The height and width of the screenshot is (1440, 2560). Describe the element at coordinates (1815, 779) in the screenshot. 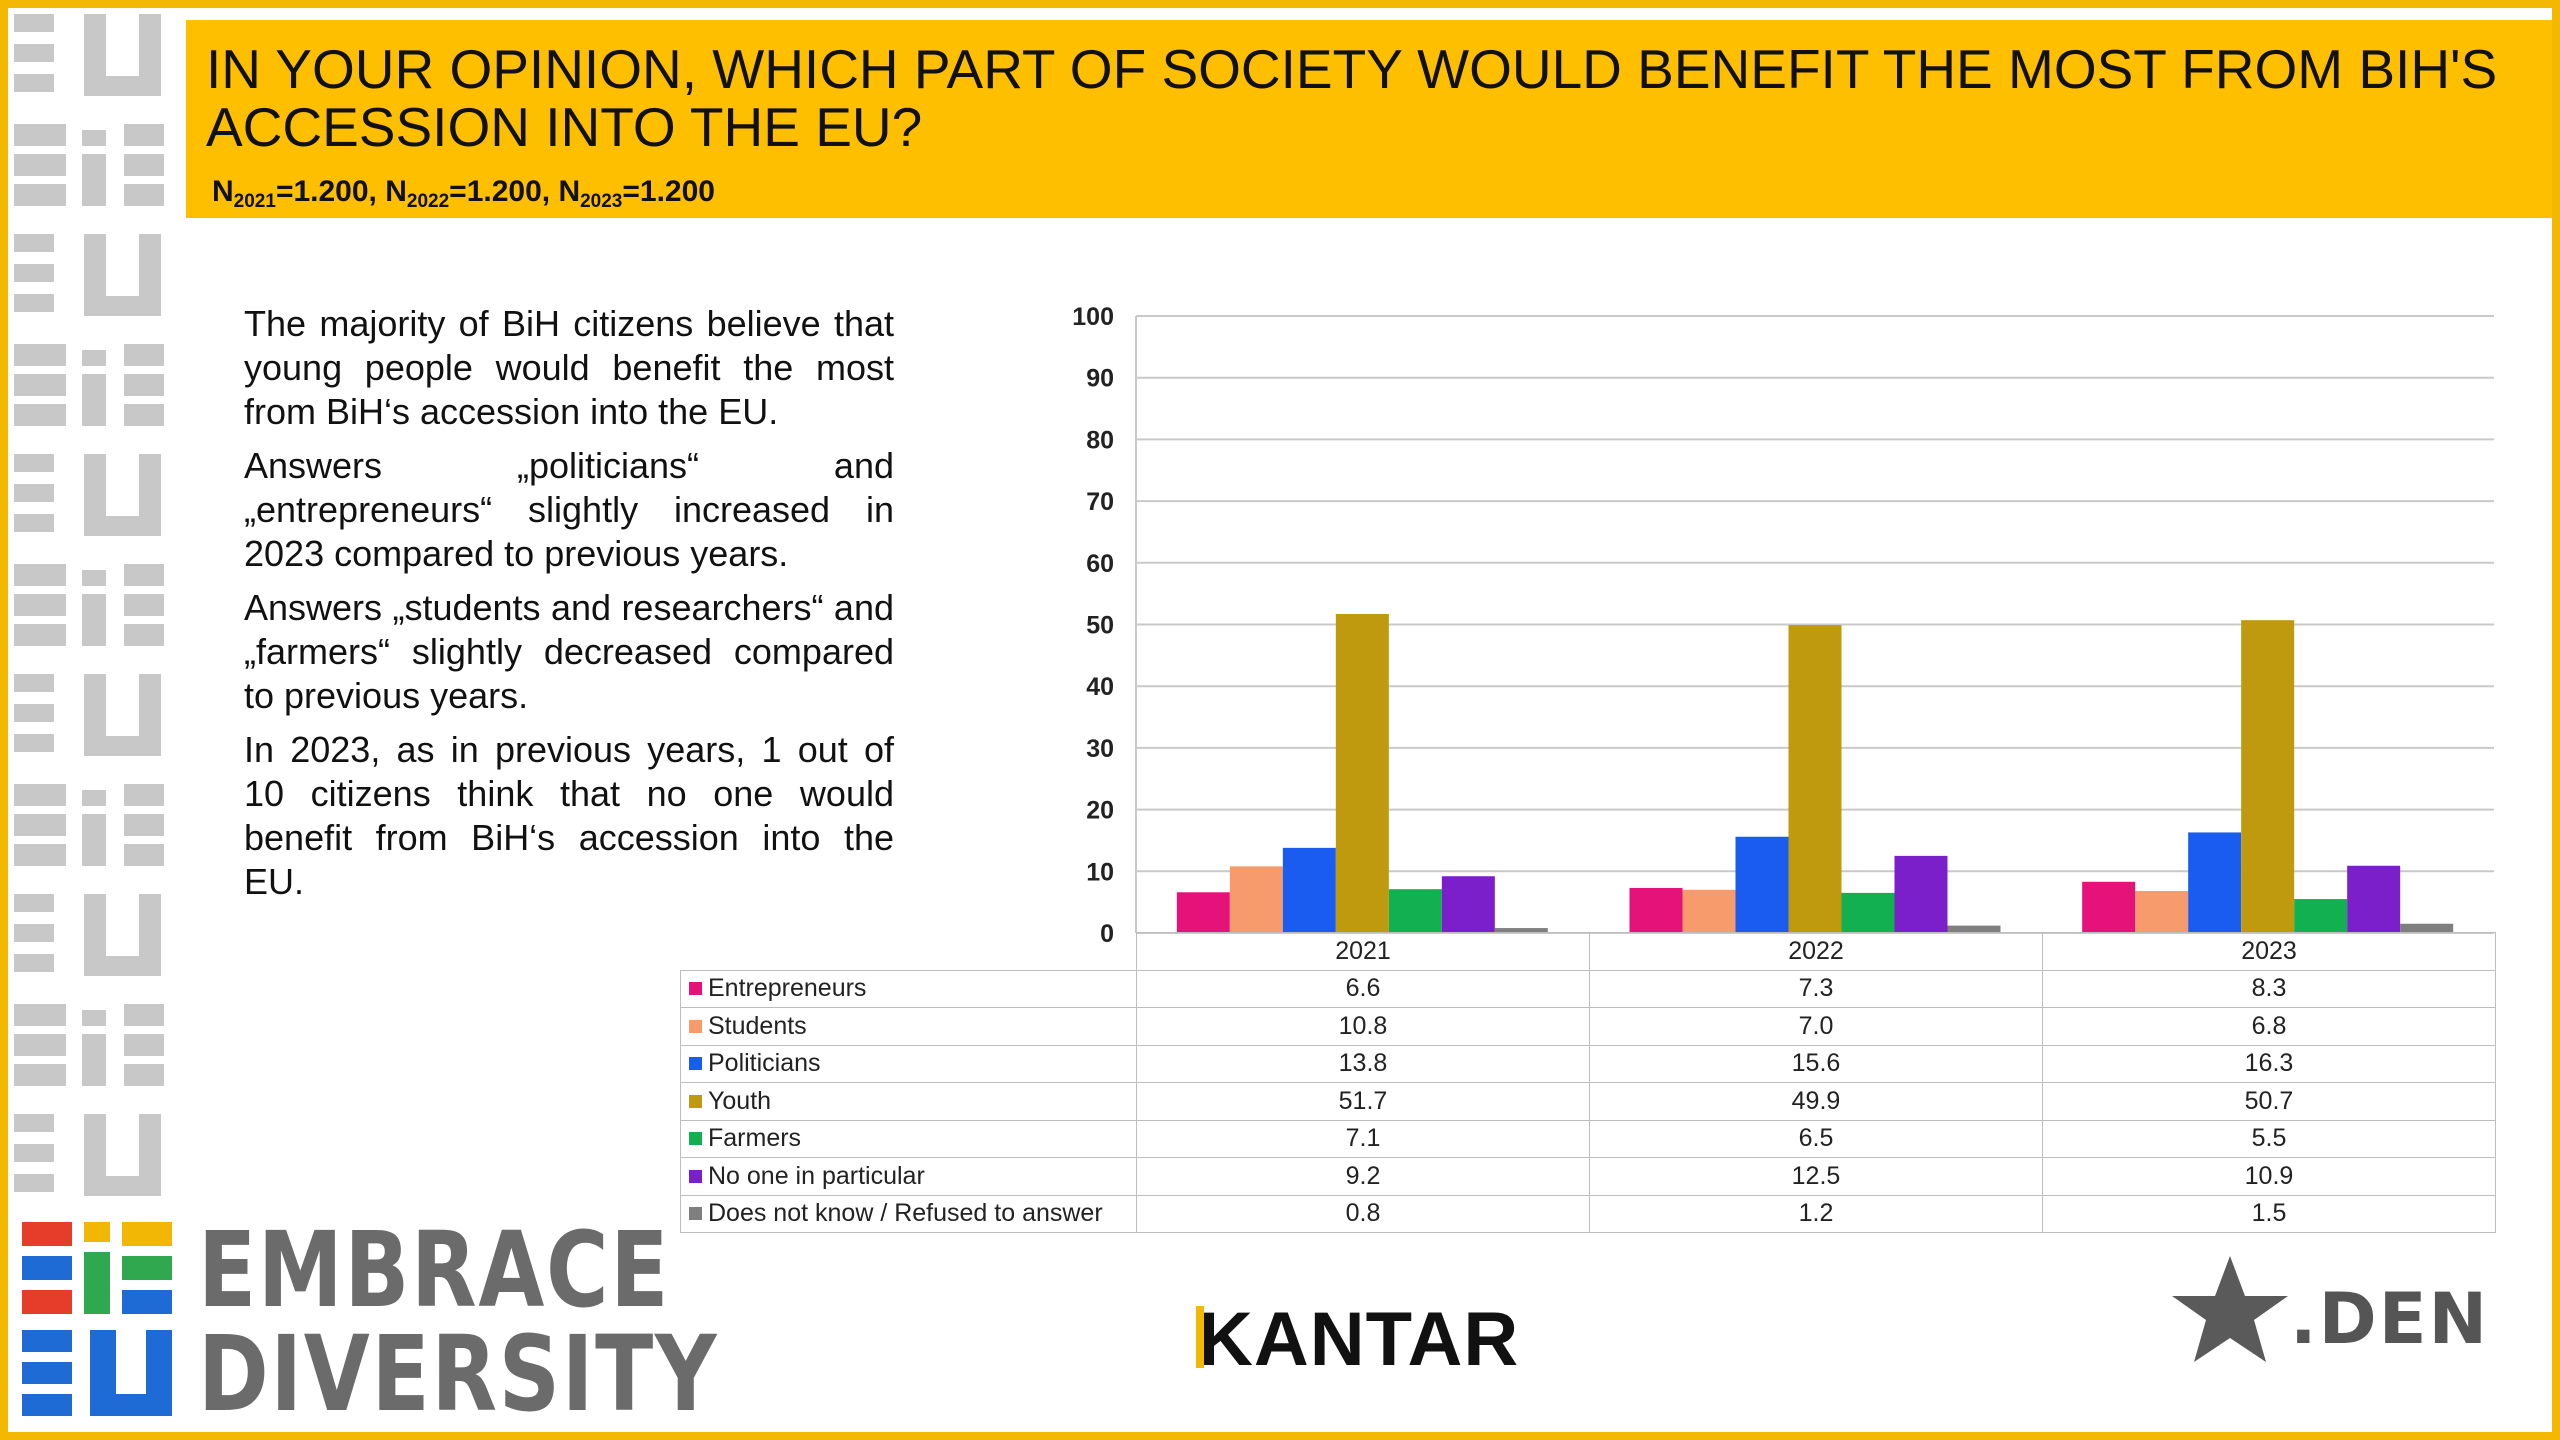

I see `bar-youth-2022` at that location.